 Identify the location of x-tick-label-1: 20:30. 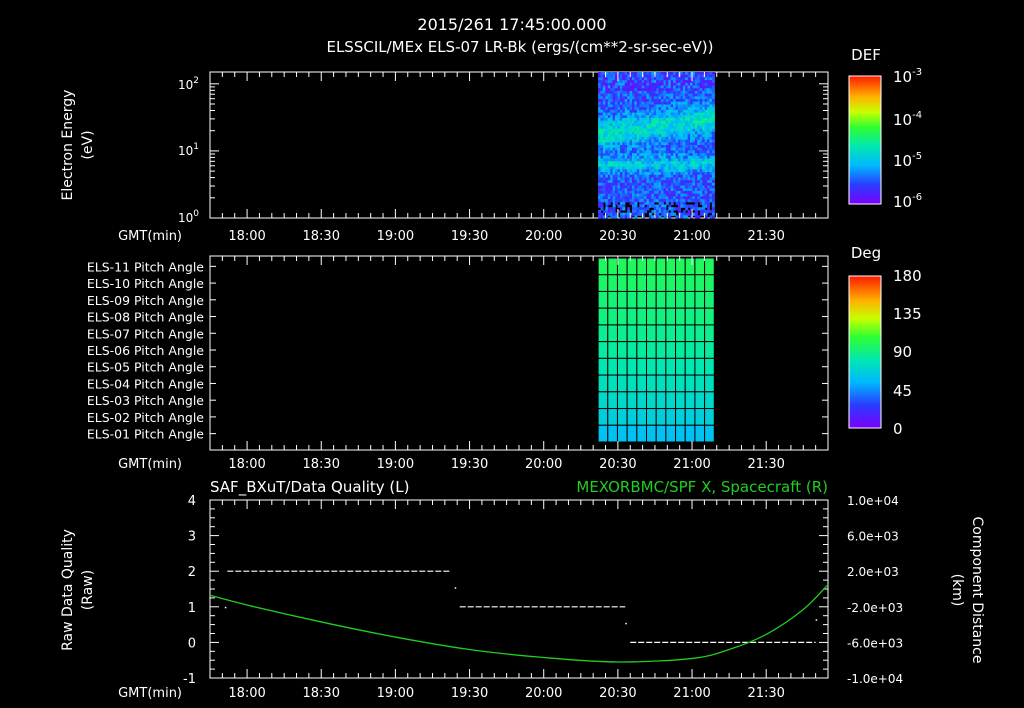
(617, 464).